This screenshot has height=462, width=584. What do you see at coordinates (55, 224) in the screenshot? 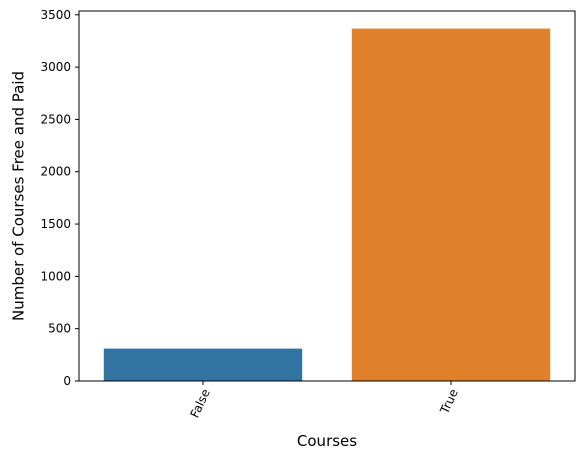
I see `y-tick-label: 1500` at bounding box center [55, 224].